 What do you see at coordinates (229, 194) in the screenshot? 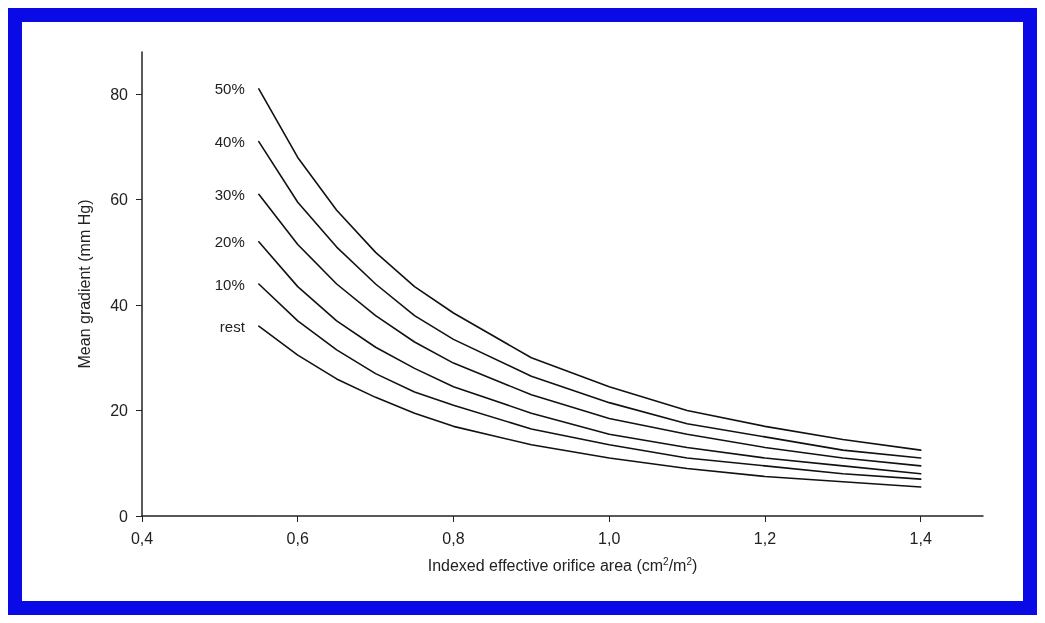
I see `series-label: 30%` at bounding box center [229, 194].